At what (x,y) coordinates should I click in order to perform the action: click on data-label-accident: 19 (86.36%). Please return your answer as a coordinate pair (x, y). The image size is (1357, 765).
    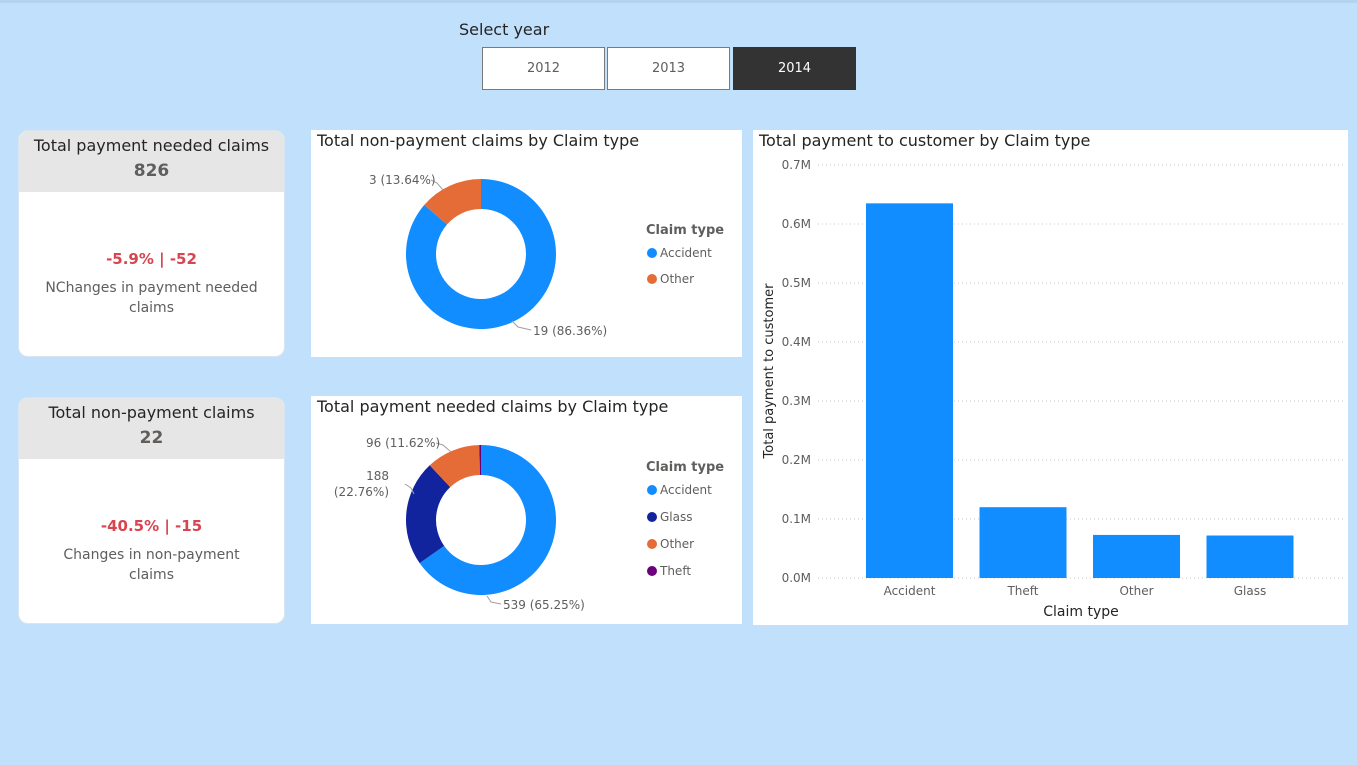
    Looking at the image, I should click on (570, 331).